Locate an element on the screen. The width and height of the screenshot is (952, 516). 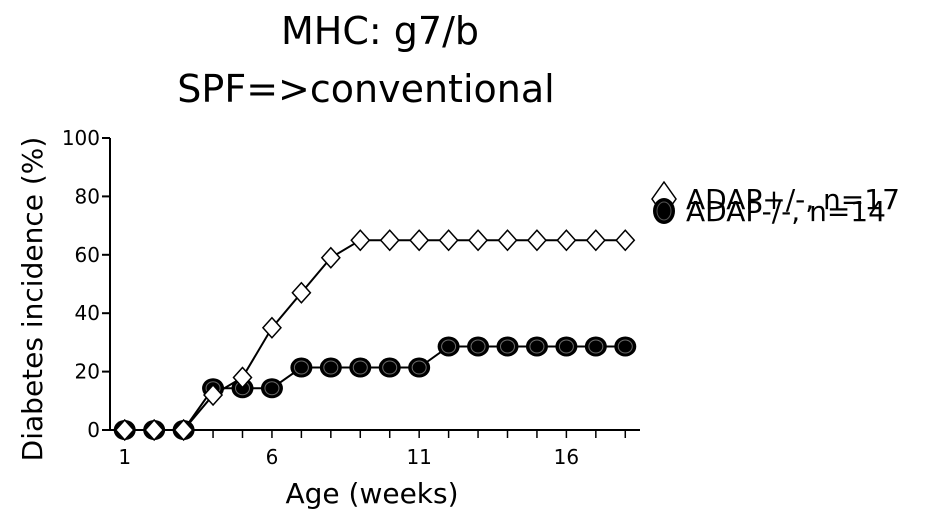
legend: ADAP+/-, n=17 ADAP-/-, n=14 is located at coordinates (775, 204).